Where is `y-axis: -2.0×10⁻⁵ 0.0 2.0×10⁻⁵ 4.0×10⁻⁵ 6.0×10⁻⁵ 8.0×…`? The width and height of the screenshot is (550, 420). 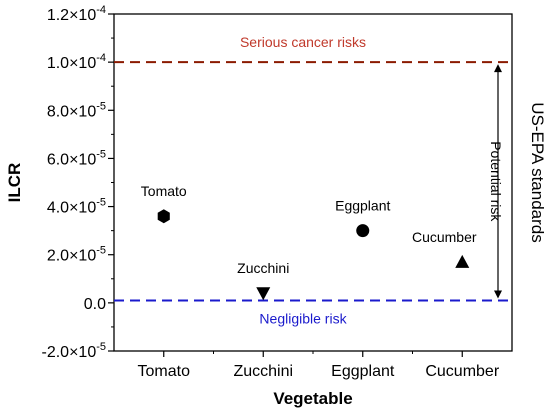
y-axis: -2.0×10⁻⁵ 0.0 2.0×10⁻⁵ 4.0×10⁻⁵ 6.0×10⁻⁵ 8.0×… is located at coordinates (78, 182).